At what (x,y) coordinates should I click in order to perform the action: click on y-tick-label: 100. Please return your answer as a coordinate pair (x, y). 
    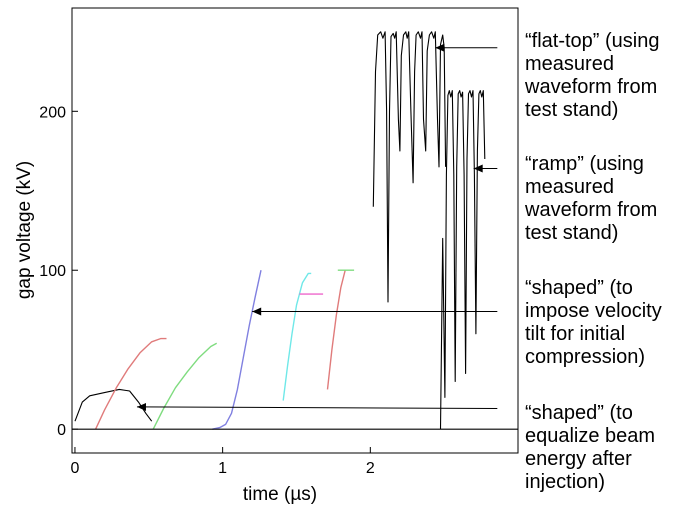
    Looking at the image, I should click on (52, 271).